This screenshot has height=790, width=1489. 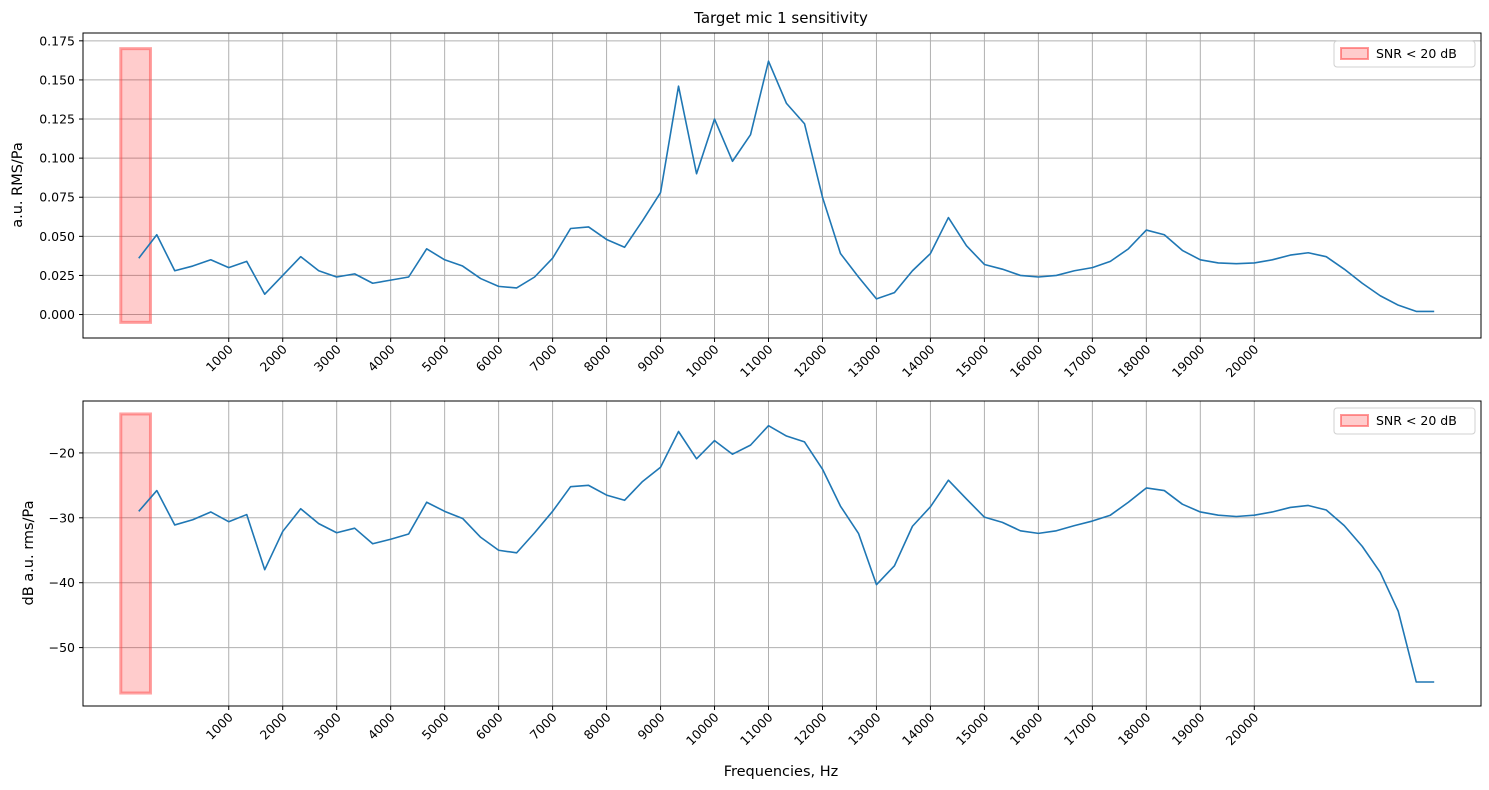 I want to click on x-axis-label: Frequencies, Hz, so click(x=781, y=772).